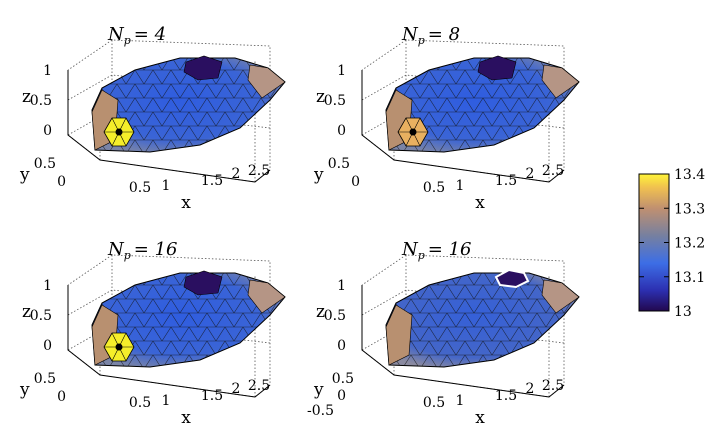 Image resolution: width=716 pixels, height=431 pixels. Describe the element at coordinates (689, 244) in the screenshot. I see `colorbar-tick-label: 13.2` at that location.